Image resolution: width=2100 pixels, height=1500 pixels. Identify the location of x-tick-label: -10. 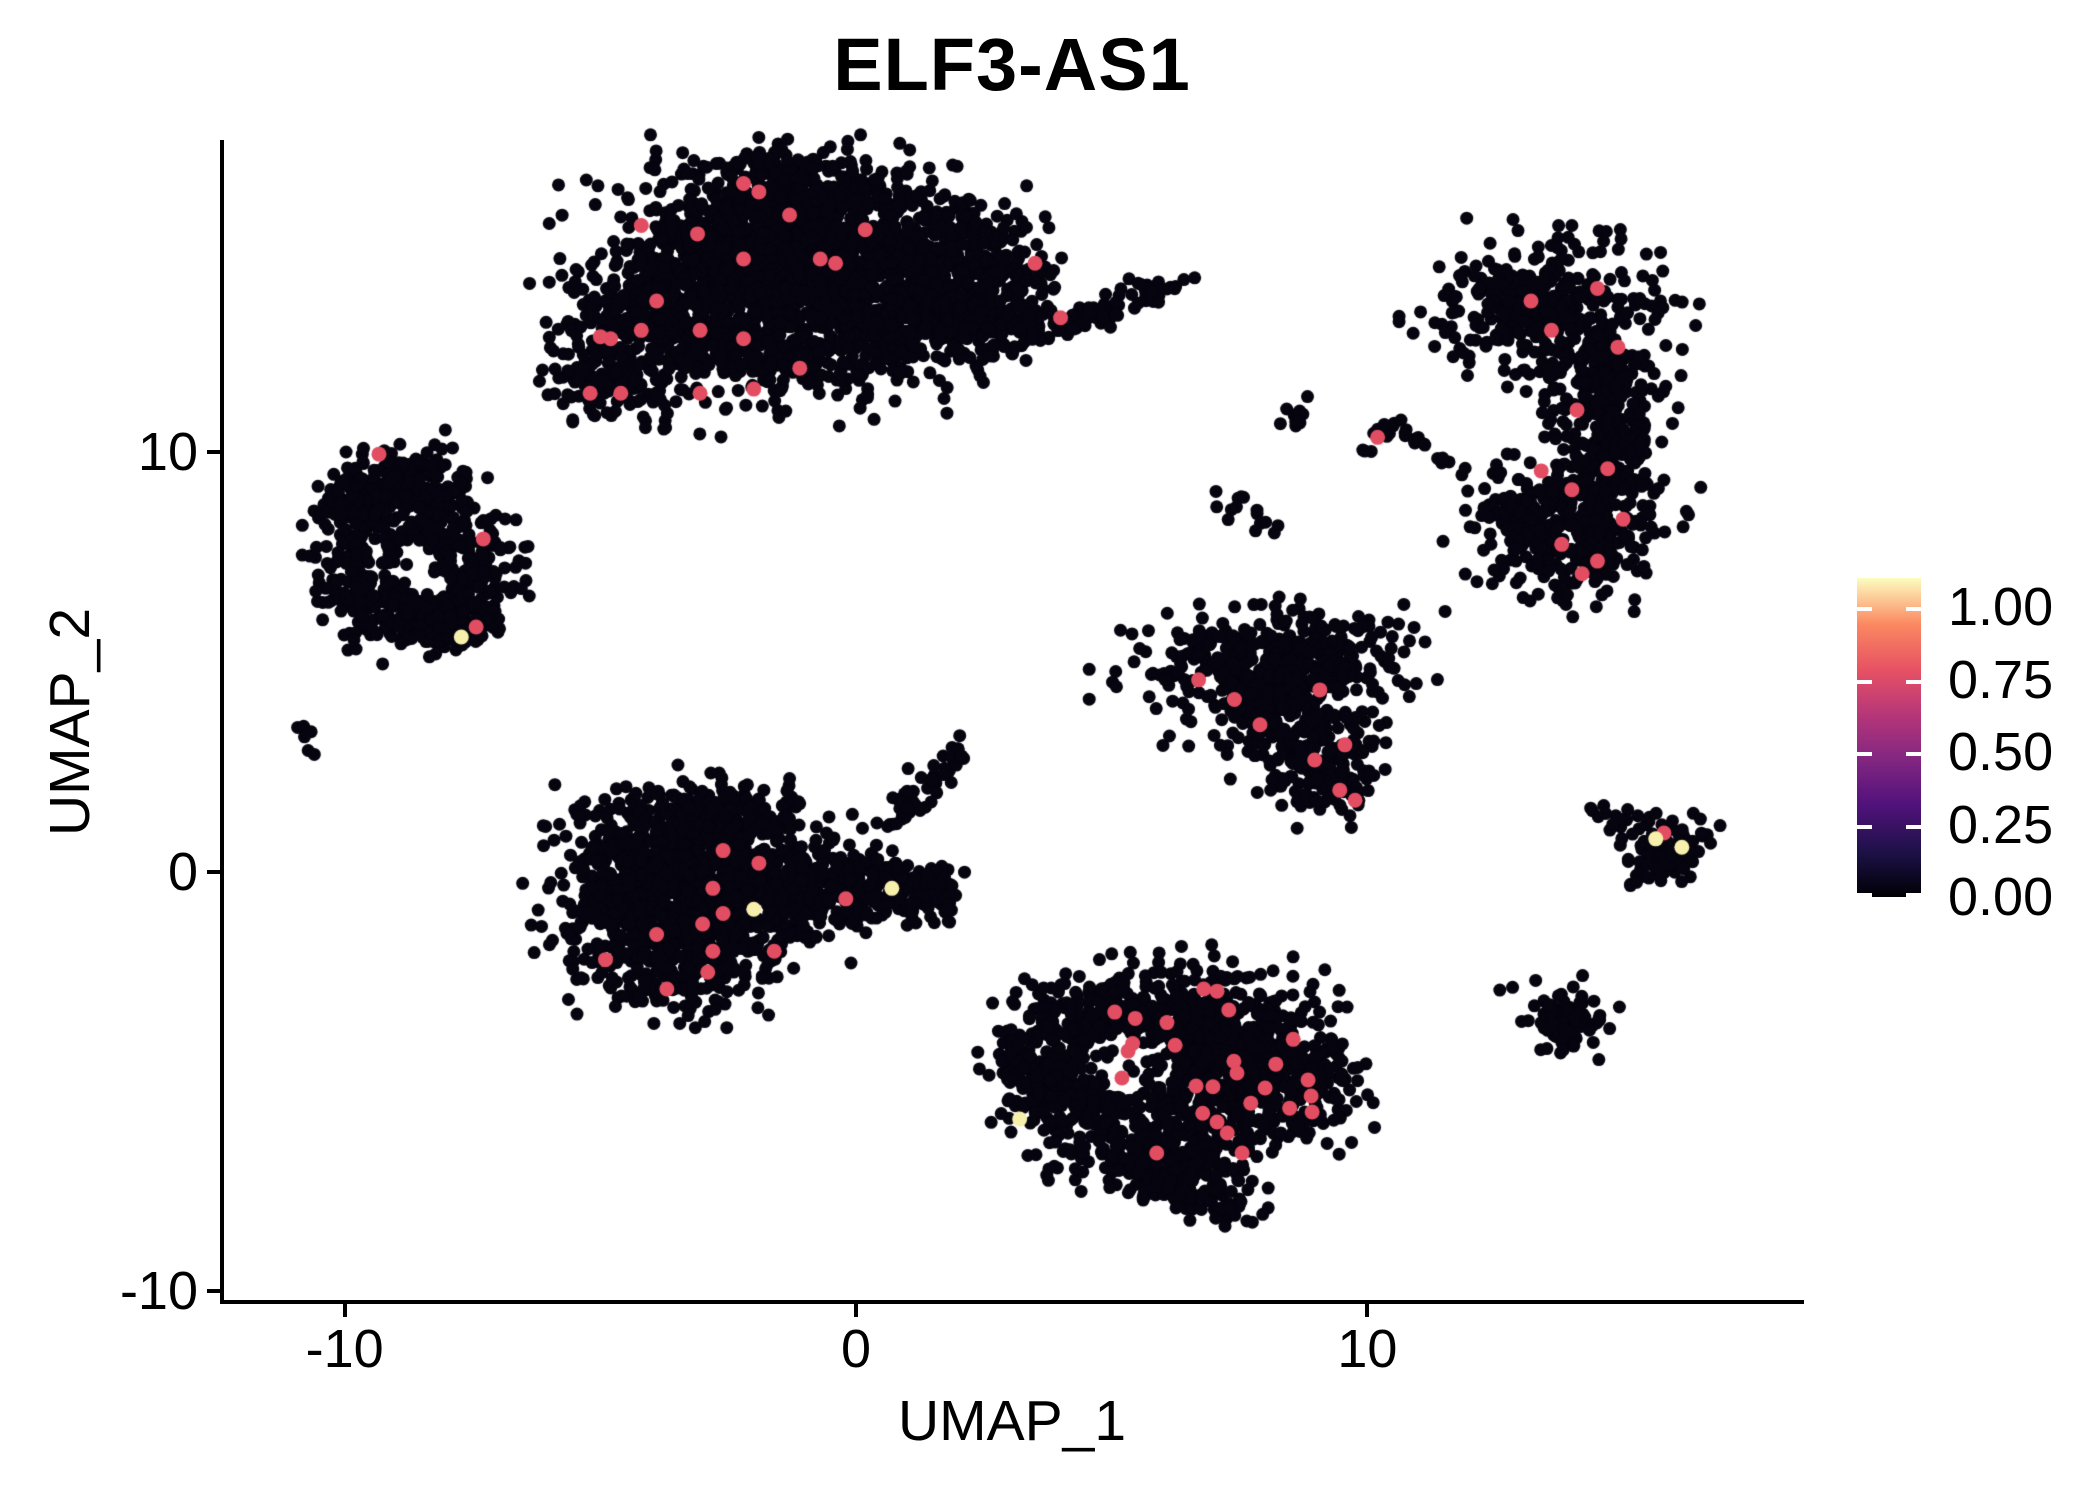
(344, 1349).